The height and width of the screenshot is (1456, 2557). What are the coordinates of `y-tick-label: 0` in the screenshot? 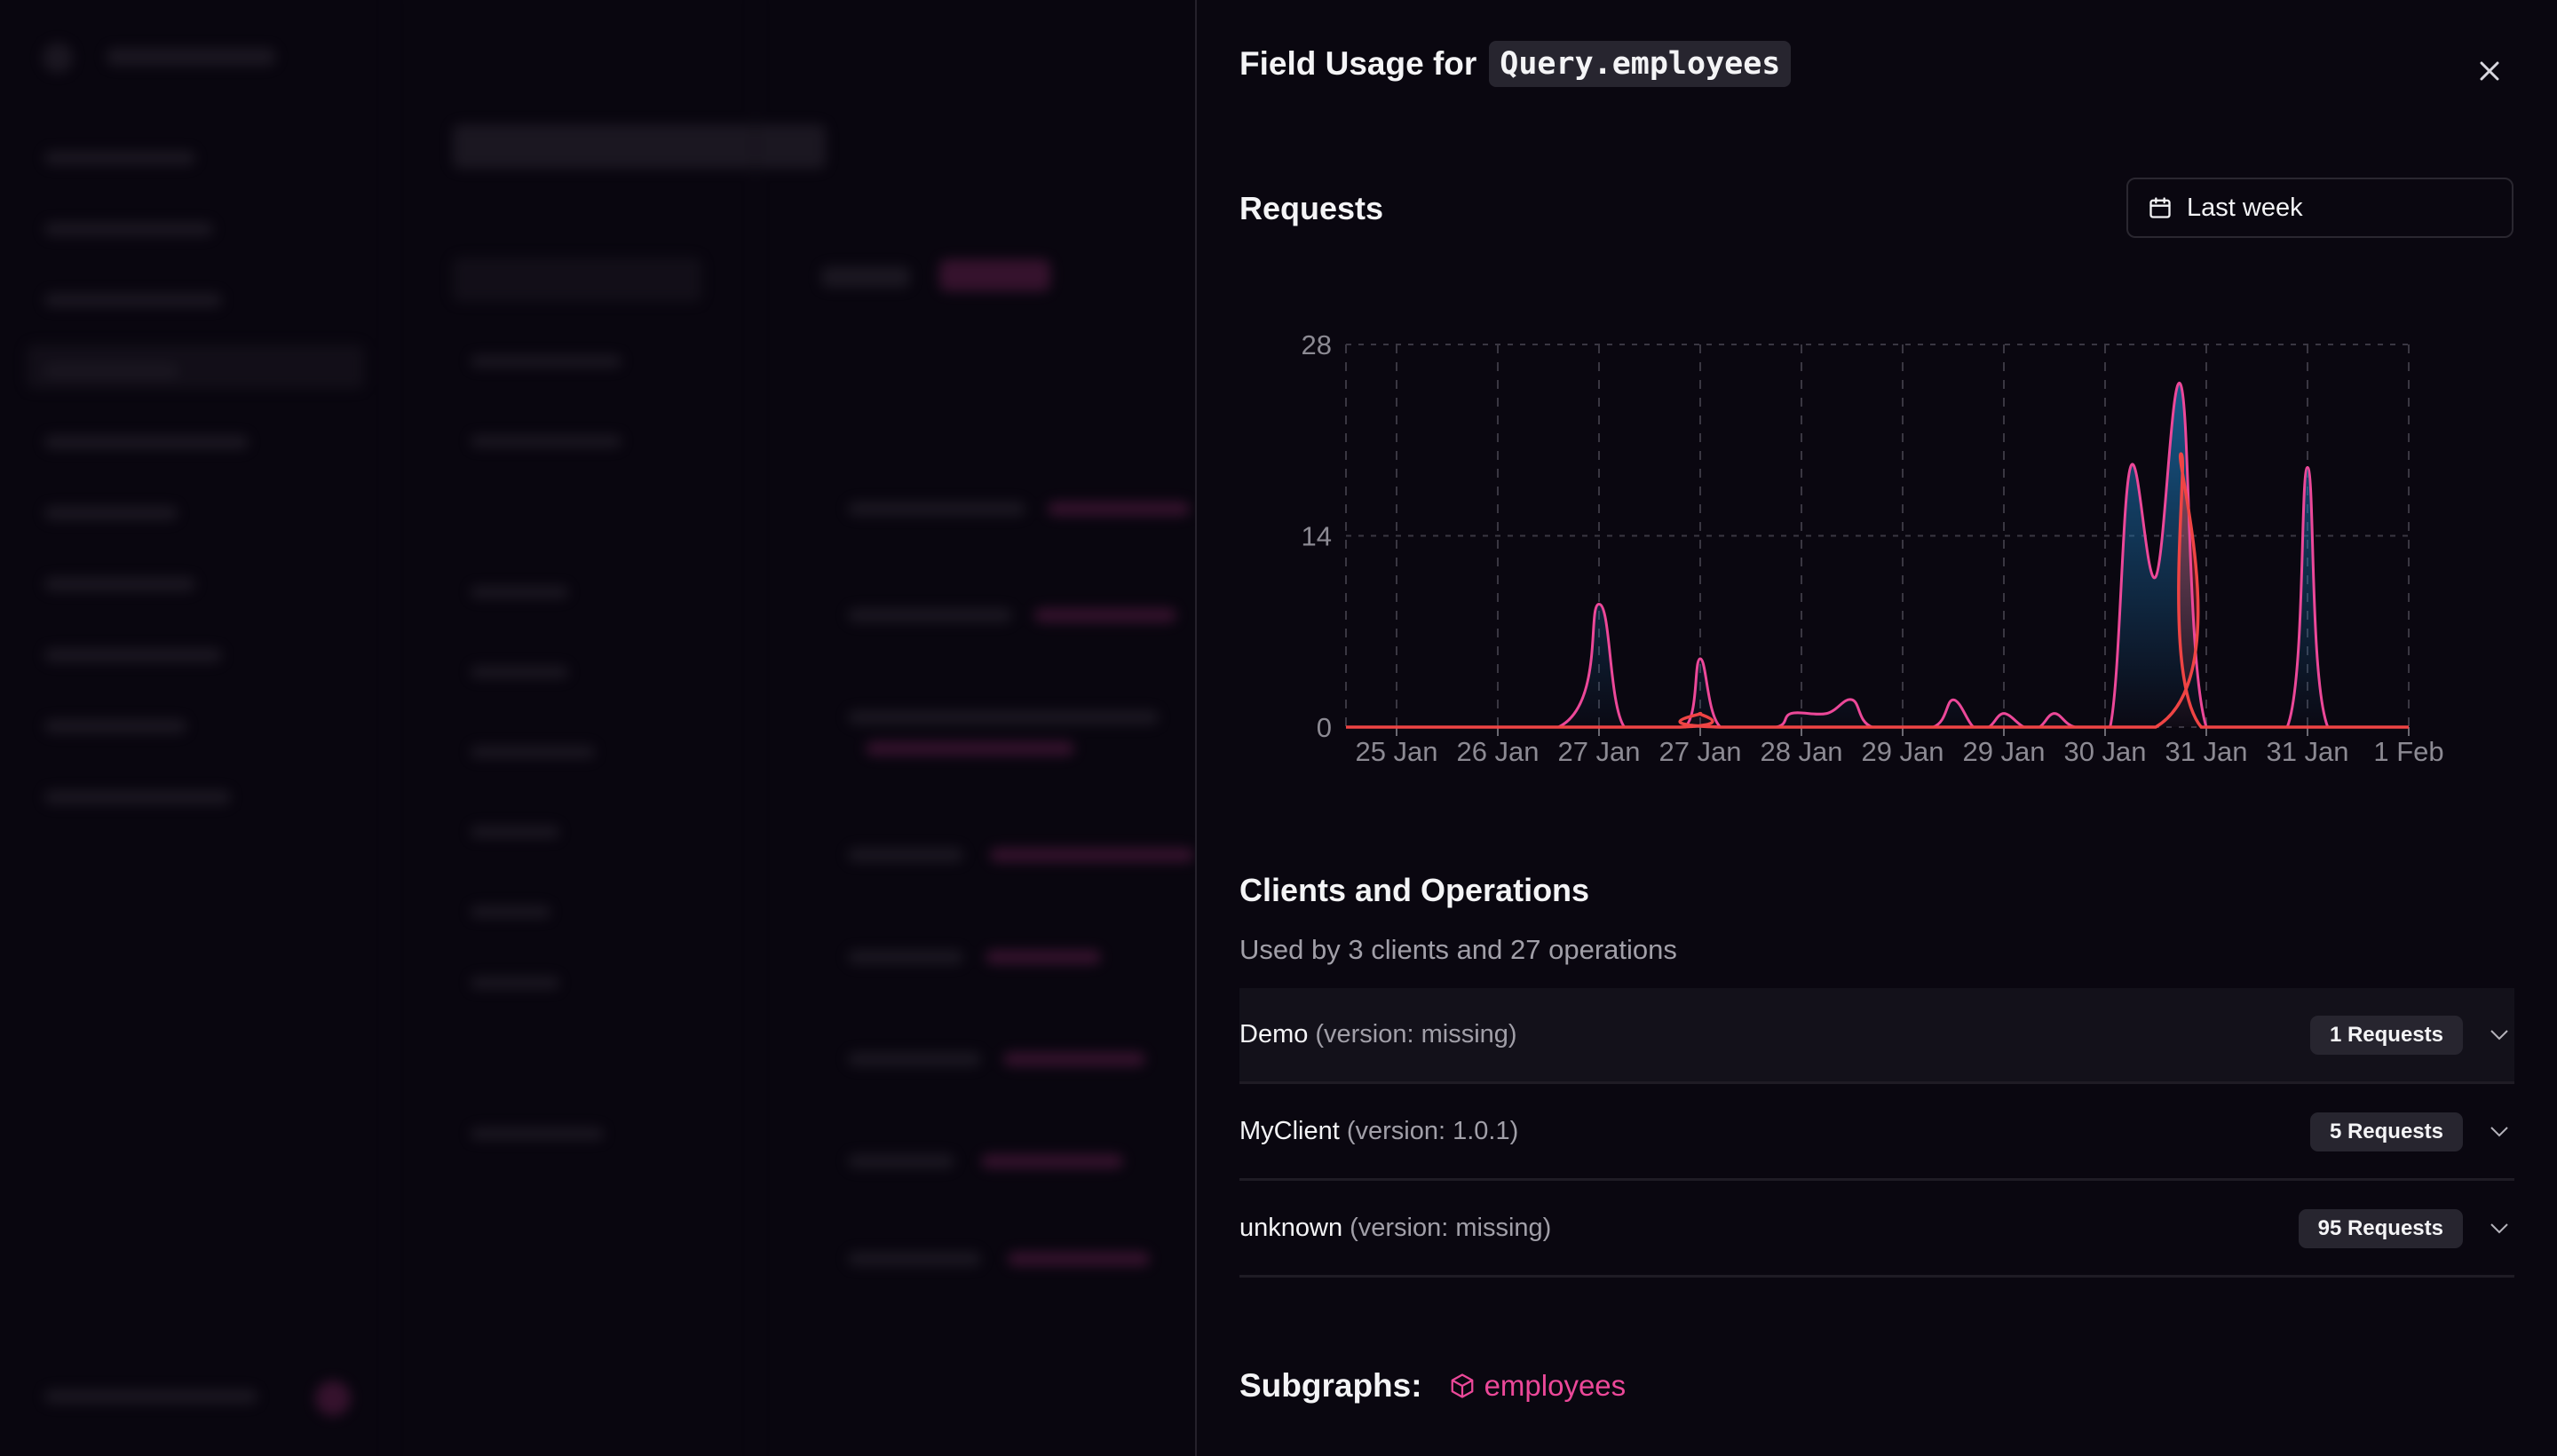 It's located at (1324, 727).